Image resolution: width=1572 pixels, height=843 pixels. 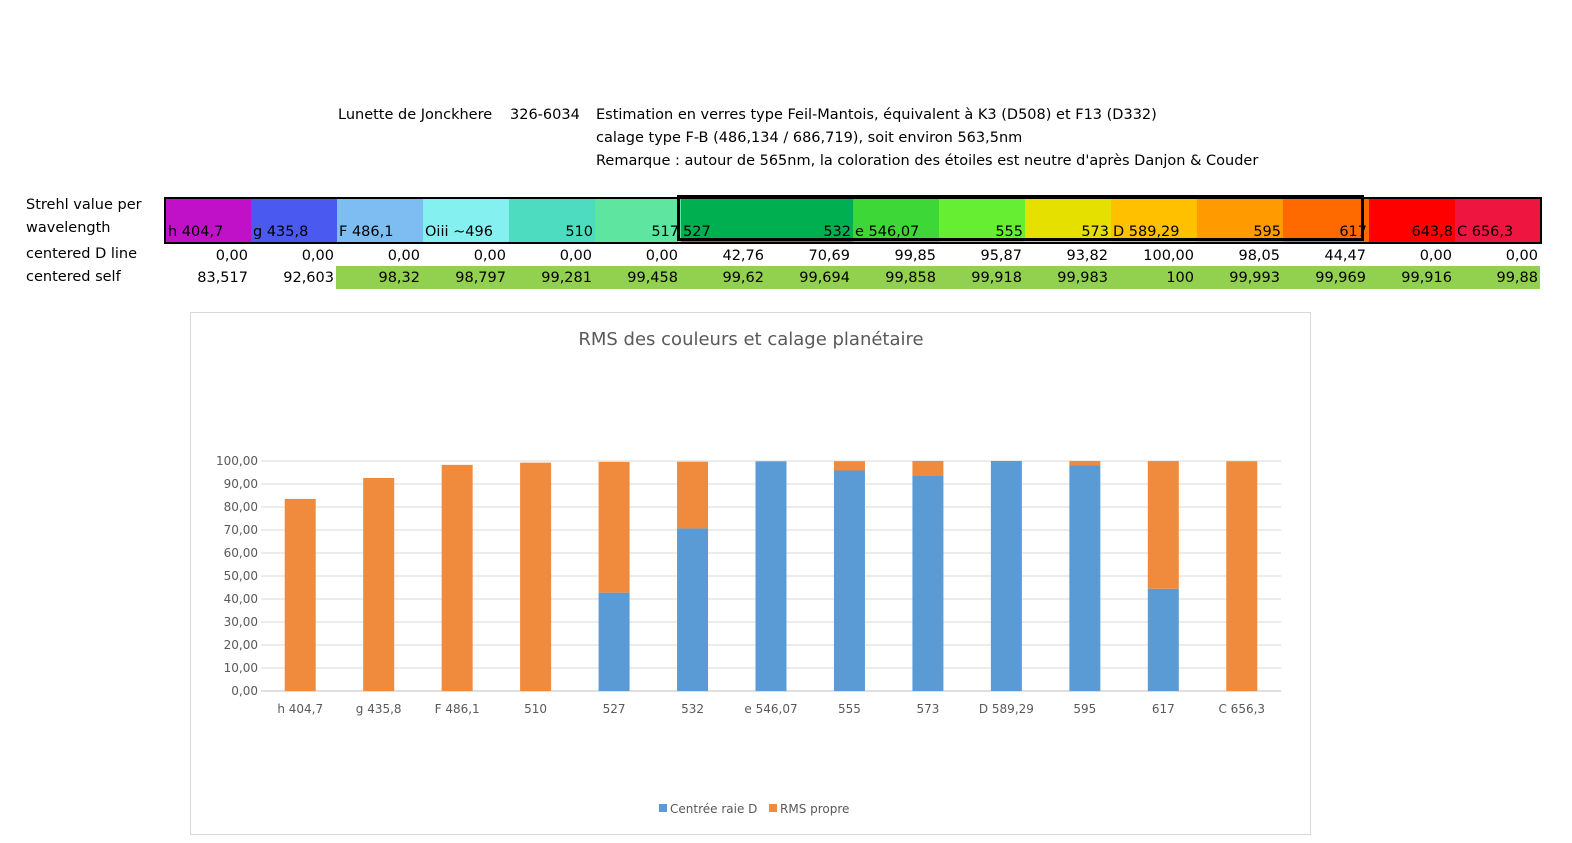 What do you see at coordinates (895, 277) in the screenshot?
I see `self-value-cell: 99,858` at bounding box center [895, 277].